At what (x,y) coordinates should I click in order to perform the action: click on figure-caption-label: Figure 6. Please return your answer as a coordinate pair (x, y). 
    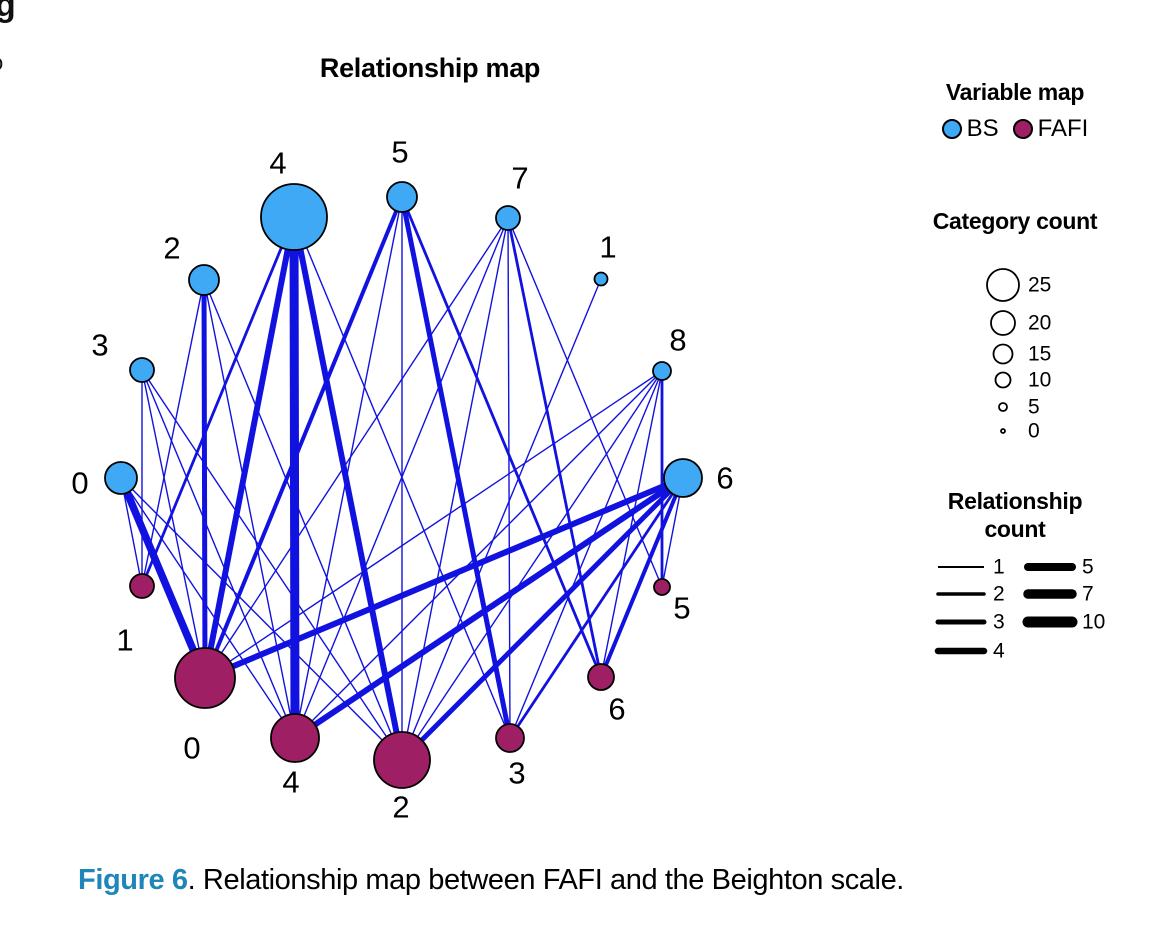
    Looking at the image, I should click on (133, 880).